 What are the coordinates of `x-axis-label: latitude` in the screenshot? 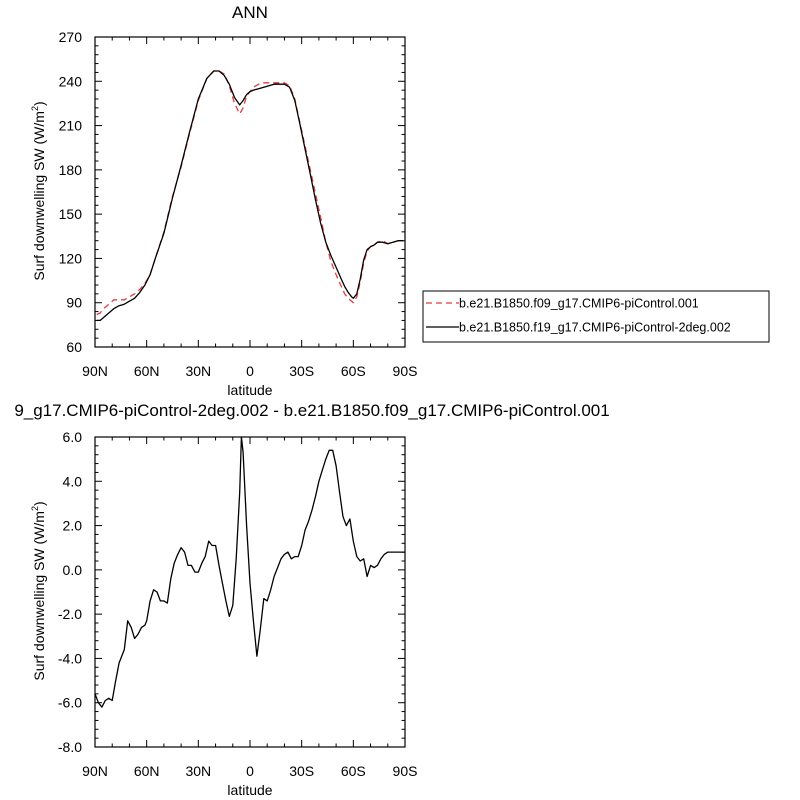 It's located at (249, 390).